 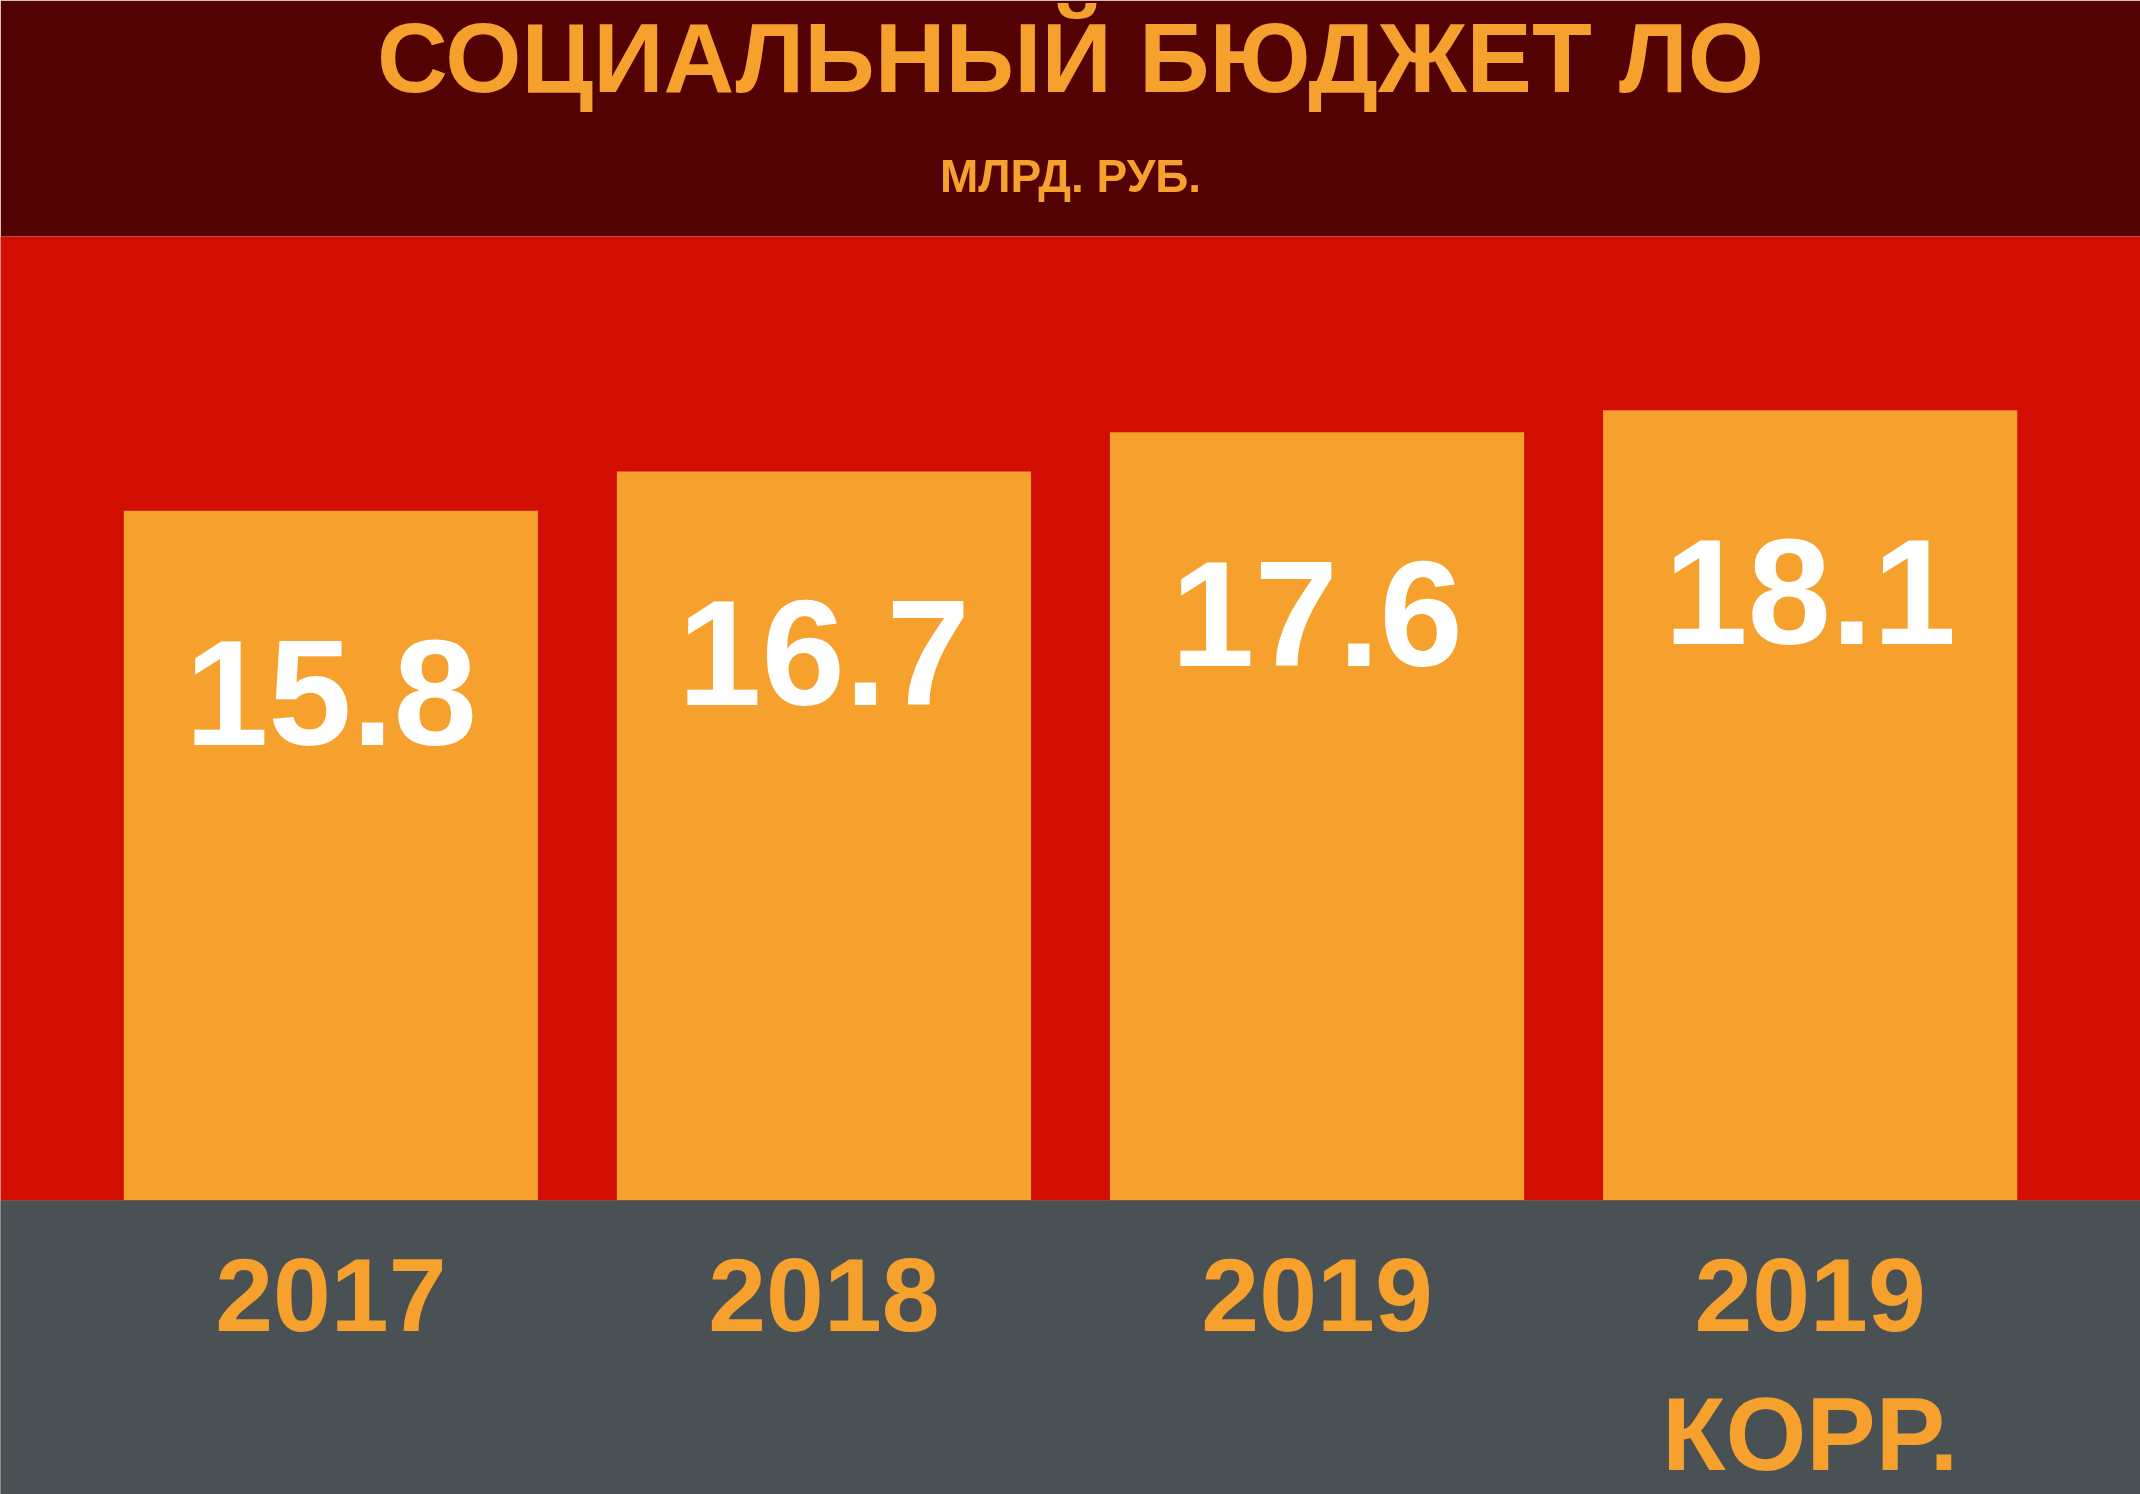 What do you see at coordinates (1070, 175) in the screenshot?
I see `chart-subtitle: МЛРД. РУБ.` at bounding box center [1070, 175].